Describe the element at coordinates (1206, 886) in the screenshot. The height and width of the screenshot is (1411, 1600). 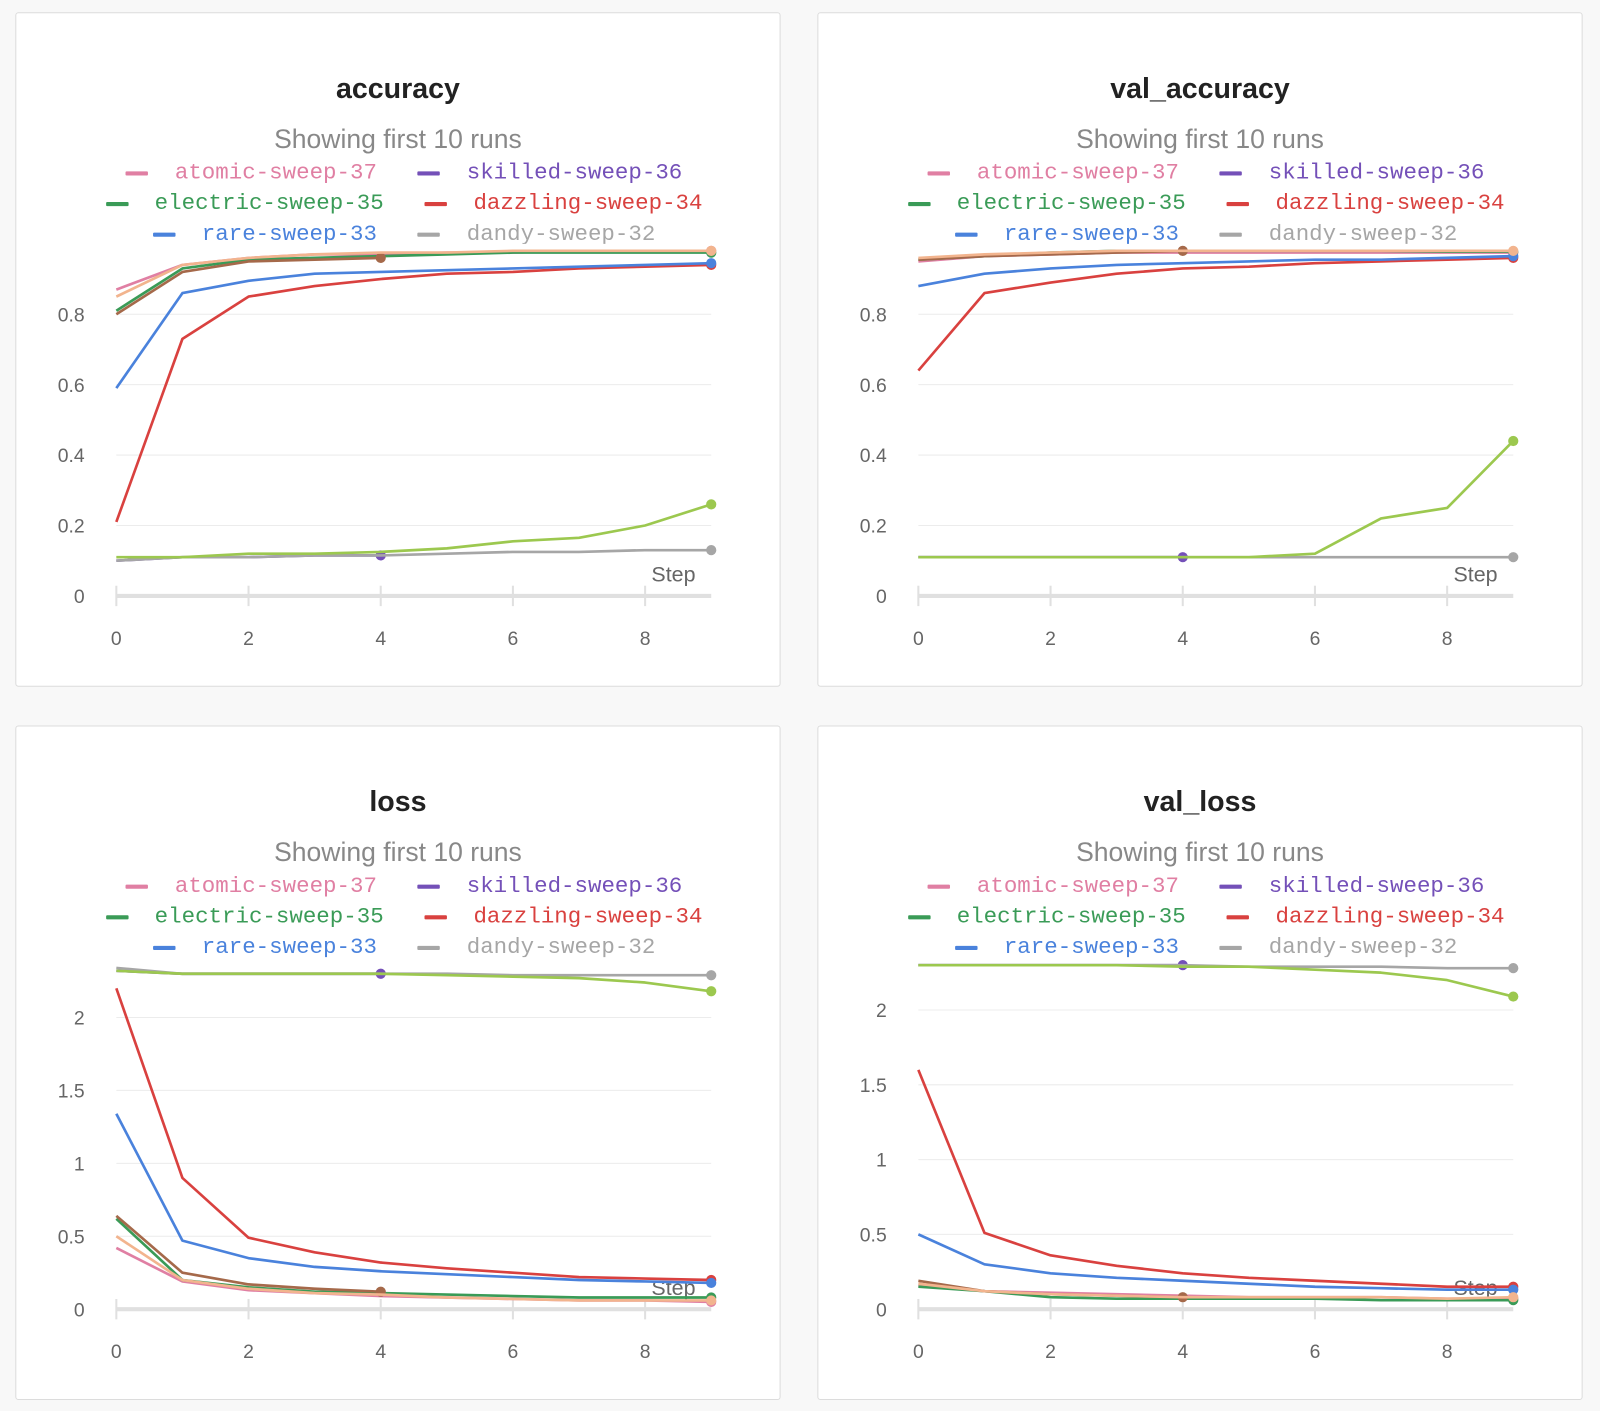
I see `legend-row: atomic-sweep-37 skilled-sweep-36` at that location.